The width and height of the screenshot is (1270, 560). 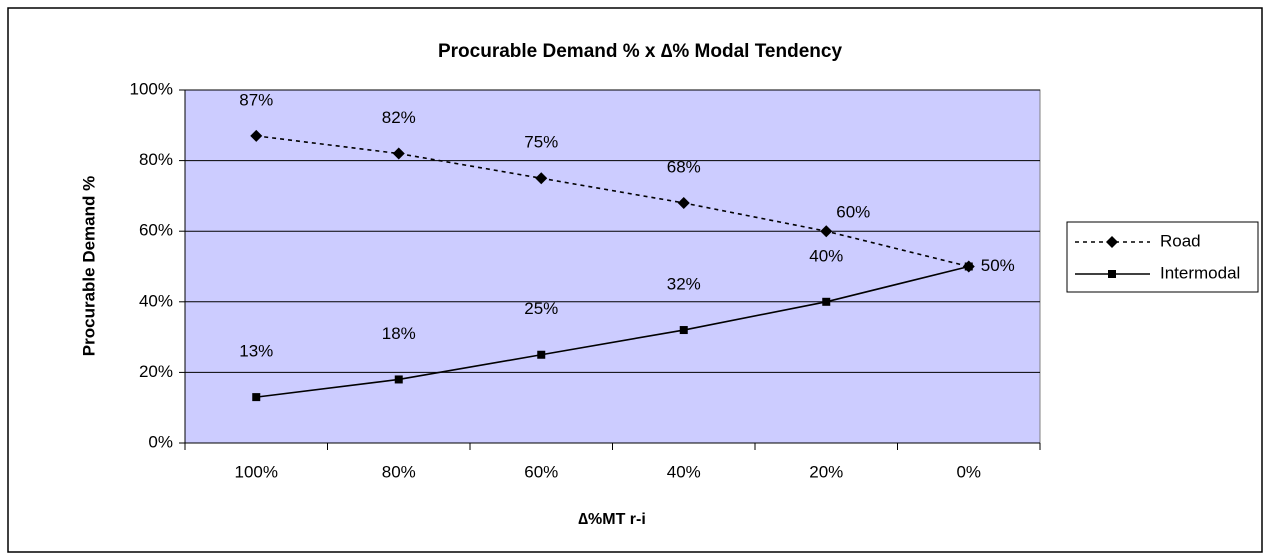 I want to click on data-label: 68%, so click(x=684, y=166).